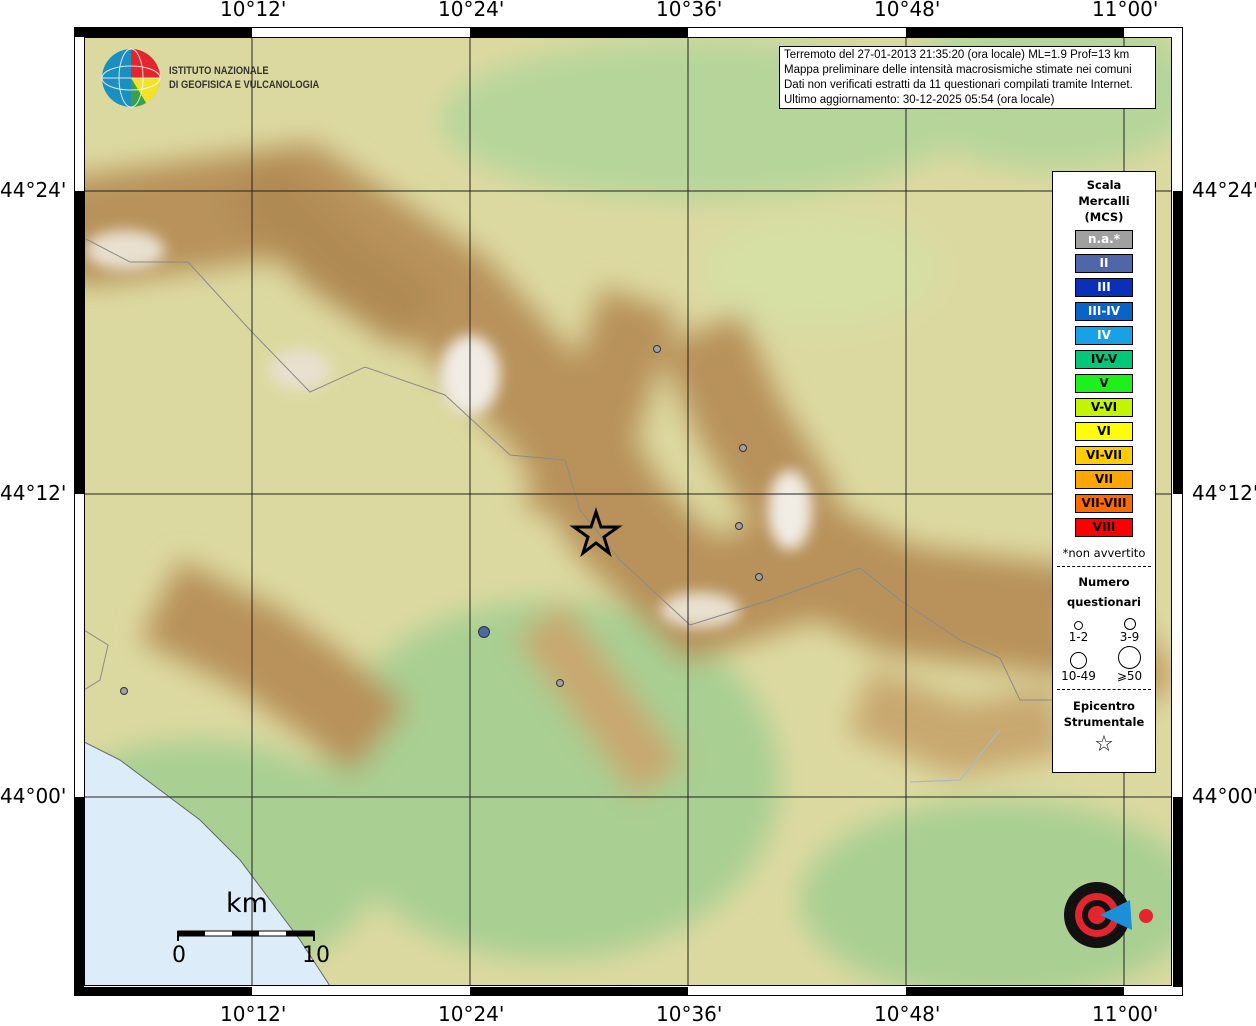 The image size is (1256, 1026). What do you see at coordinates (219, 71) in the screenshot?
I see `ingv-line1: ISTITUTO NAZIONALE` at bounding box center [219, 71].